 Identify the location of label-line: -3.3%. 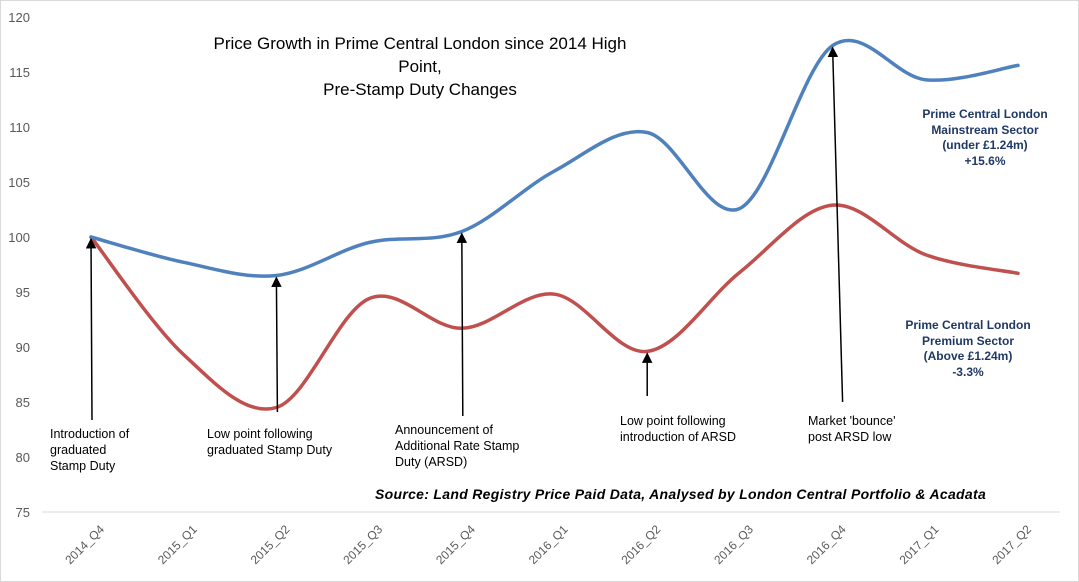
(968, 371).